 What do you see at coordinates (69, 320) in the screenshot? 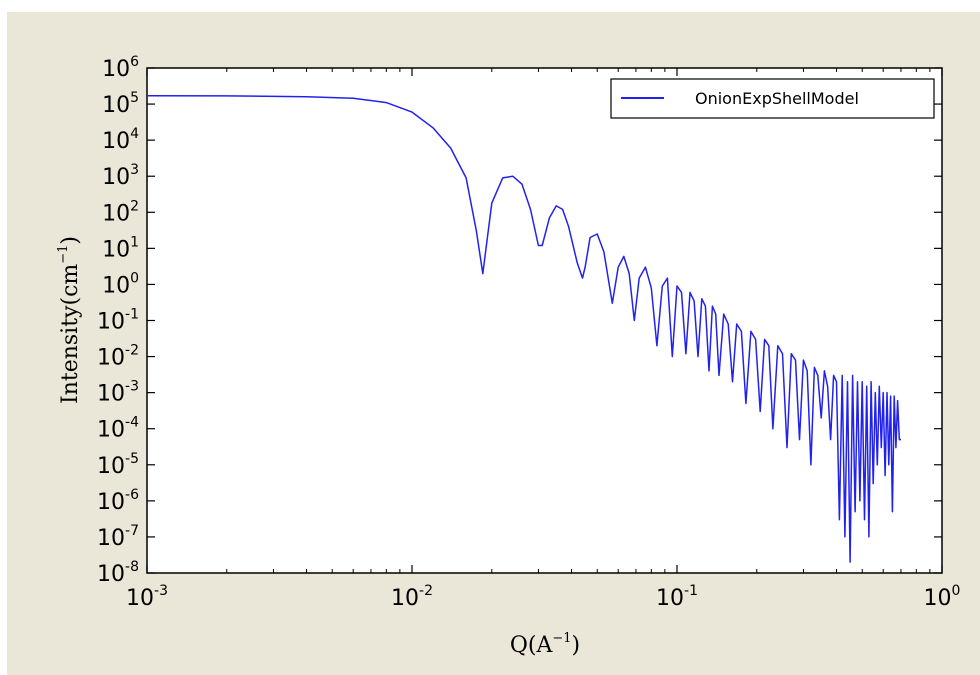
I see `y-axis-title: Intensity(cm−1)` at bounding box center [69, 320].